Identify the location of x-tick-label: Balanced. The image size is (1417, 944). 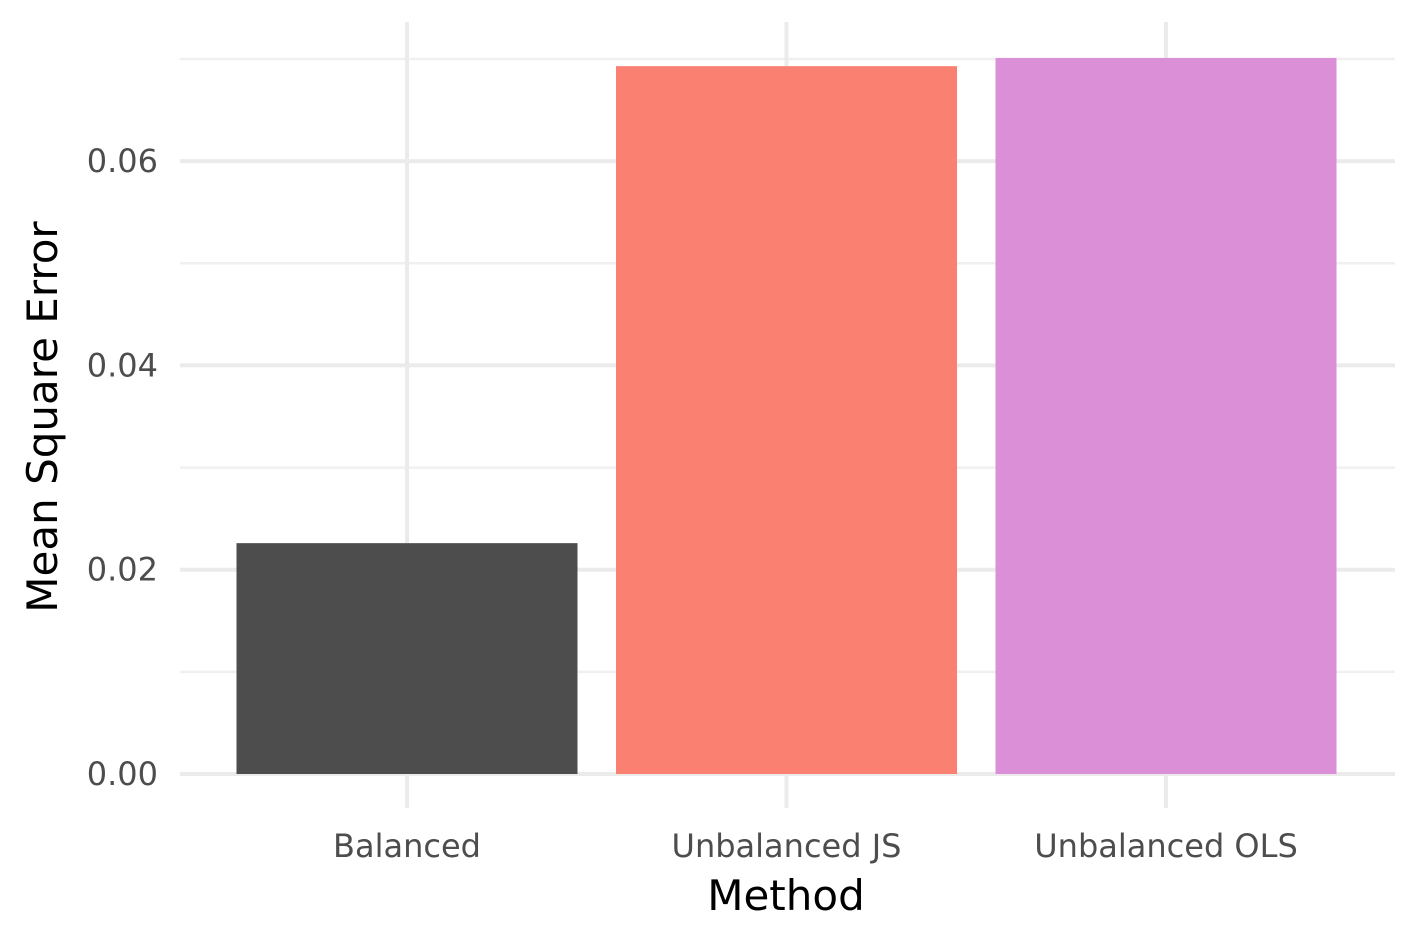
(407, 846).